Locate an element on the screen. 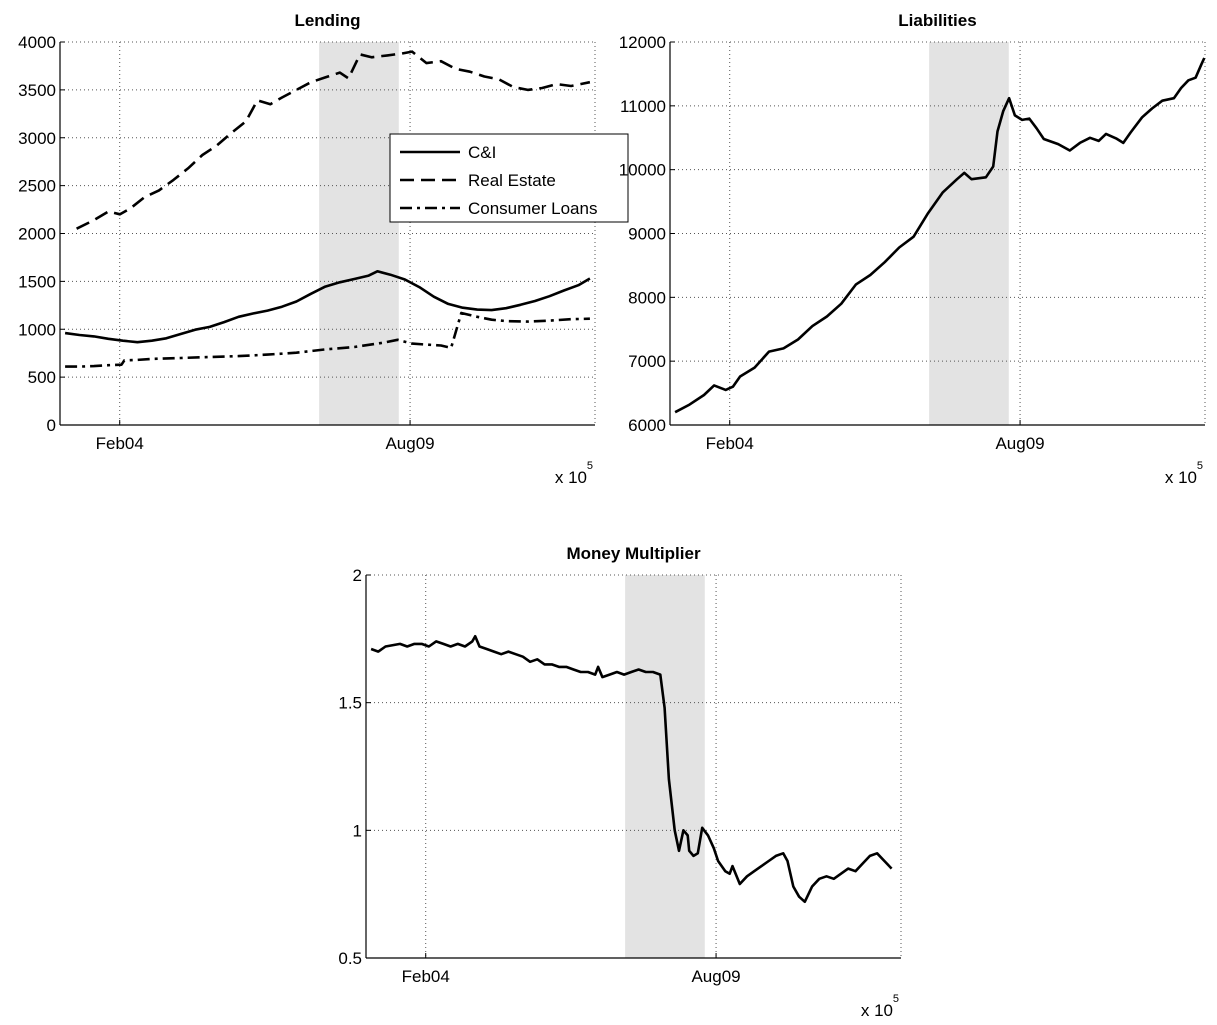 The height and width of the screenshot is (1025, 1217). liabilities-y-tick-label: 9000 is located at coordinates (647, 234).